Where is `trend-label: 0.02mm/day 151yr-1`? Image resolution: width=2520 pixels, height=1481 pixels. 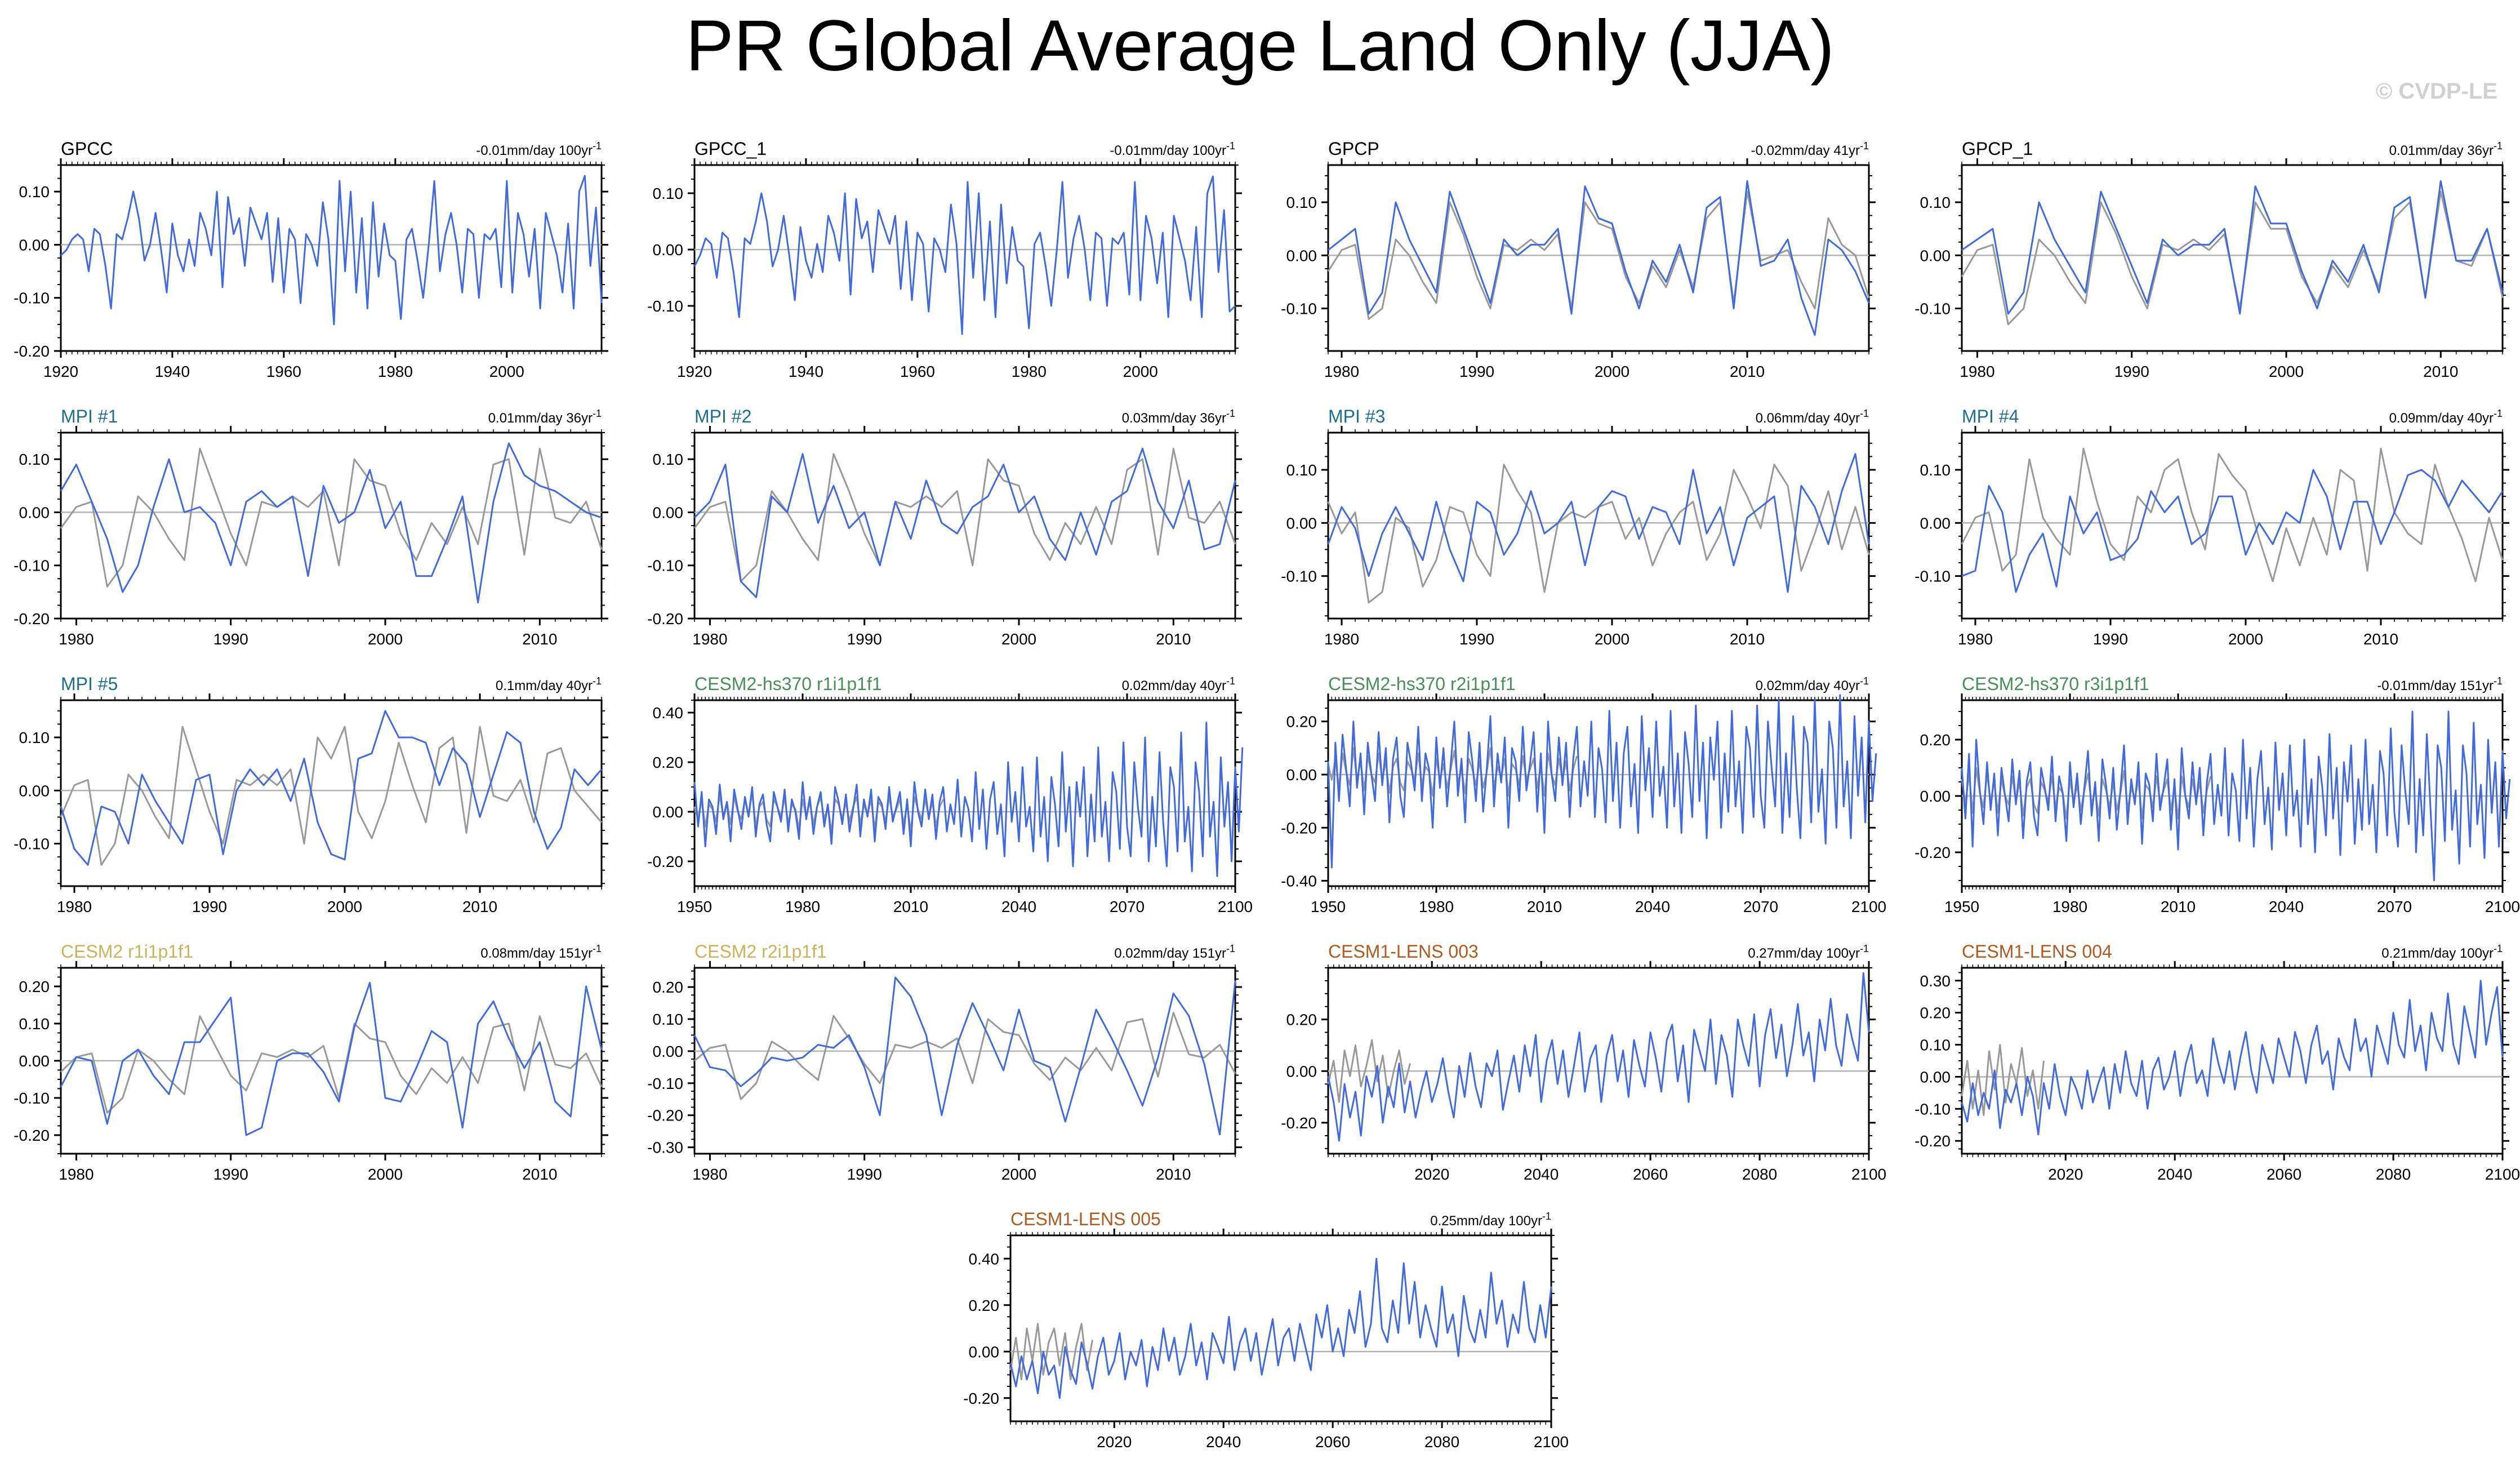
trend-label: 0.02mm/day 151yr-1 is located at coordinates (1174, 952).